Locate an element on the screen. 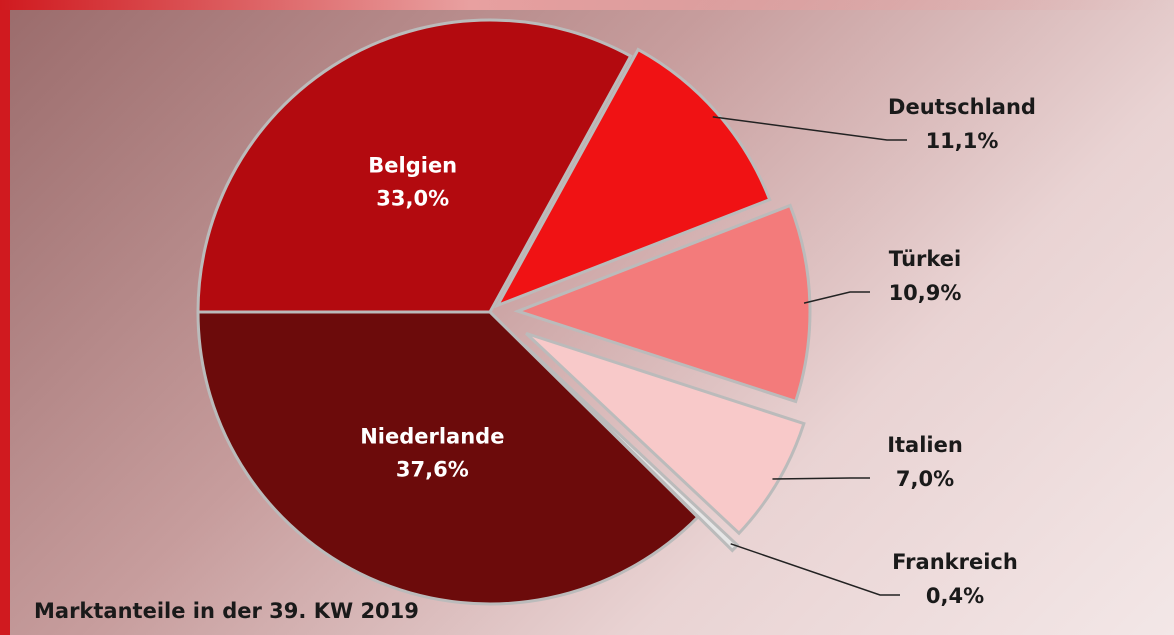 This screenshot has width=1174, height=635. value-label: 0,4% is located at coordinates (955, 596).